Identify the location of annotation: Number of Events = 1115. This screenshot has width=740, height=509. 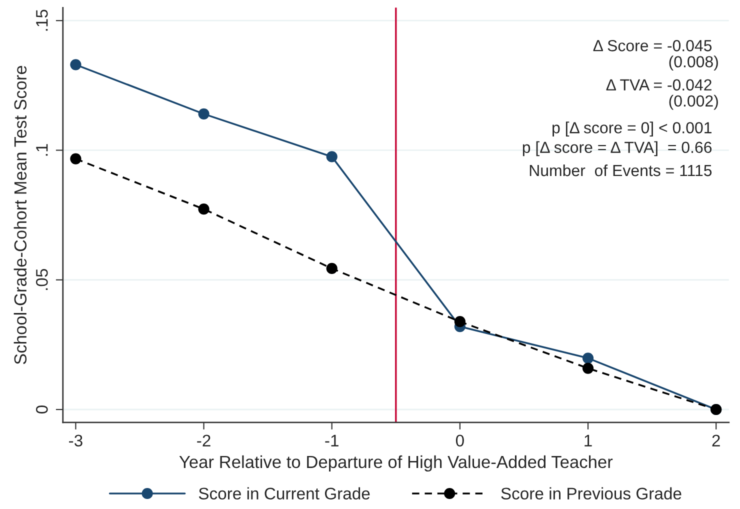
(621, 170).